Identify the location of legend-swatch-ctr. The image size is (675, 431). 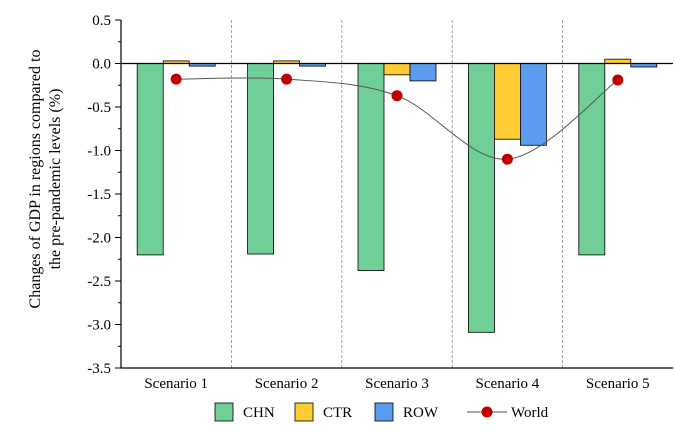
(304, 412).